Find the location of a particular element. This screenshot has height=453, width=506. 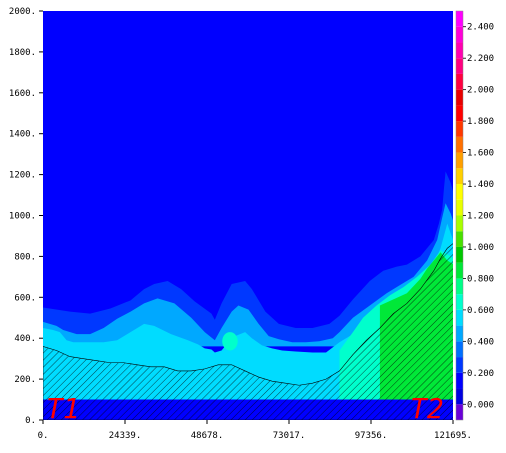

y-tick-label: 200. is located at coordinates (25, 380).